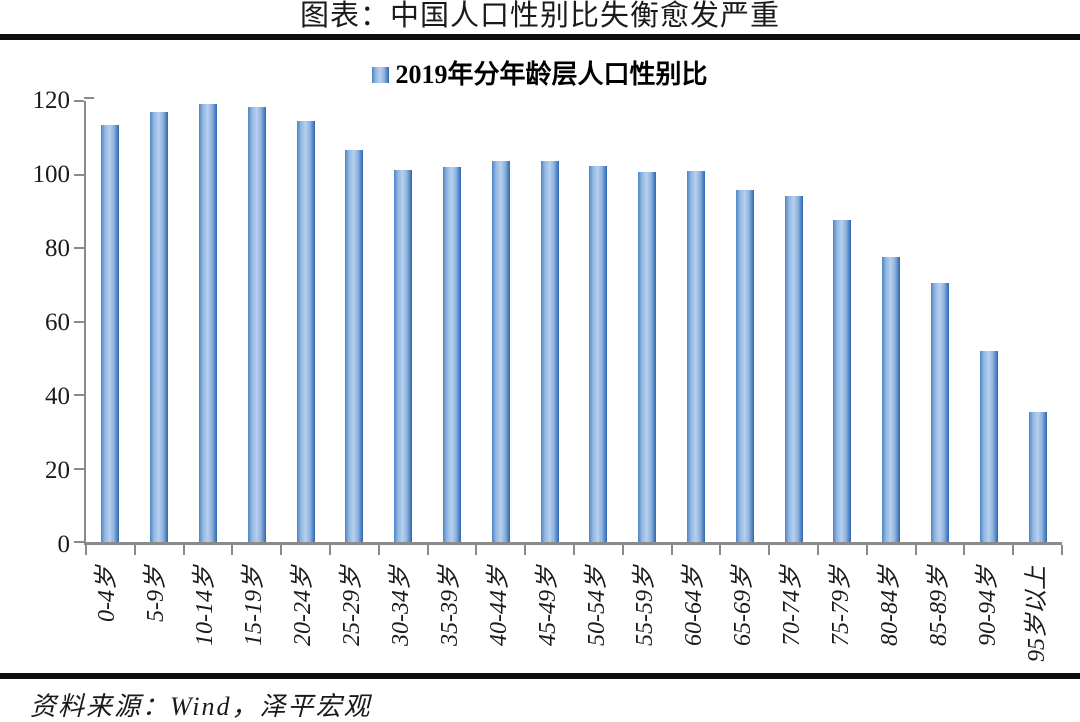 This screenshot has height=722, width=1080. Describe the element at coordinates (354, 345) in the screenshot. I see `bar-25-29岁` at that location.